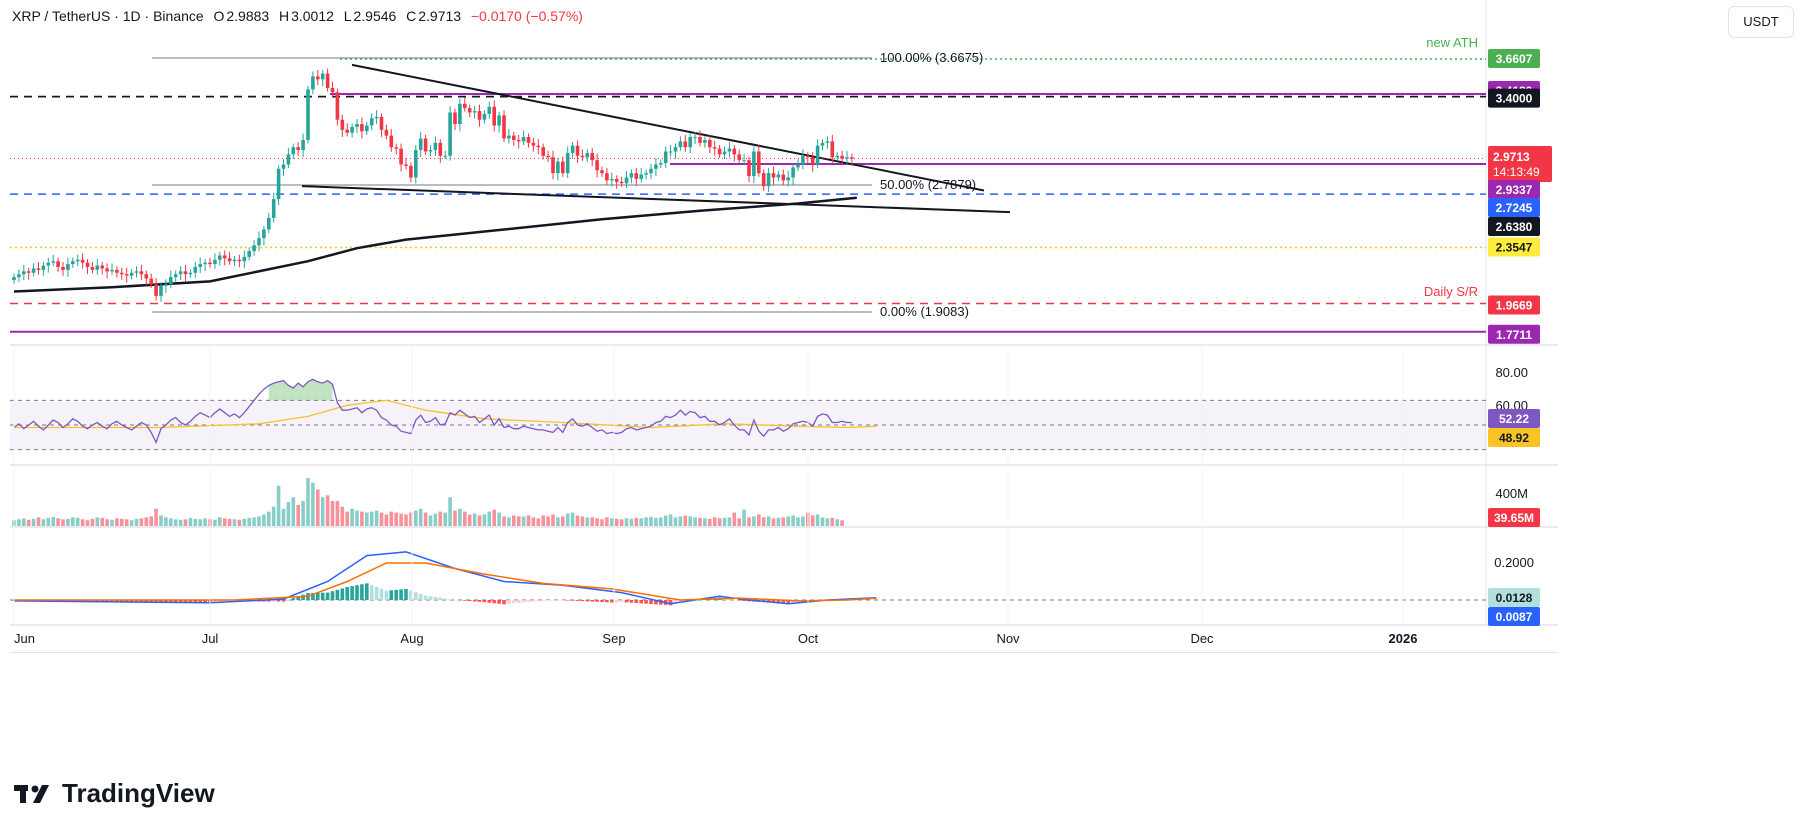  Describe the element at coordinates (1511, 157) in the screenshot. I see `last-price-tag: 2.9713` at that location.